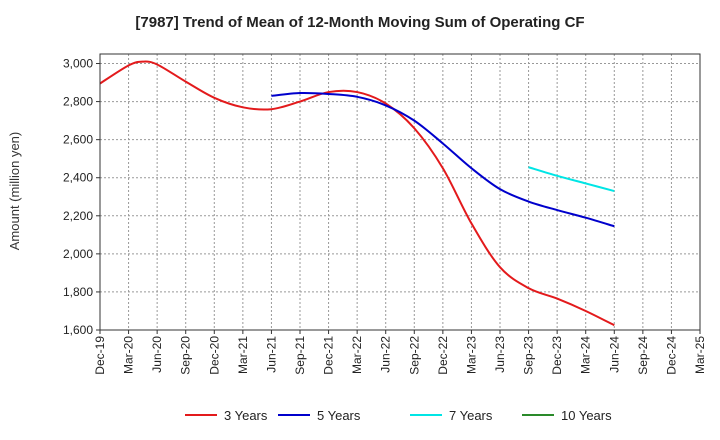 The width and height of the screenshot is (720, 440). Describe the element at coordinates (443, 159) in the screenshot. I see `series-line-5-years` at that location.